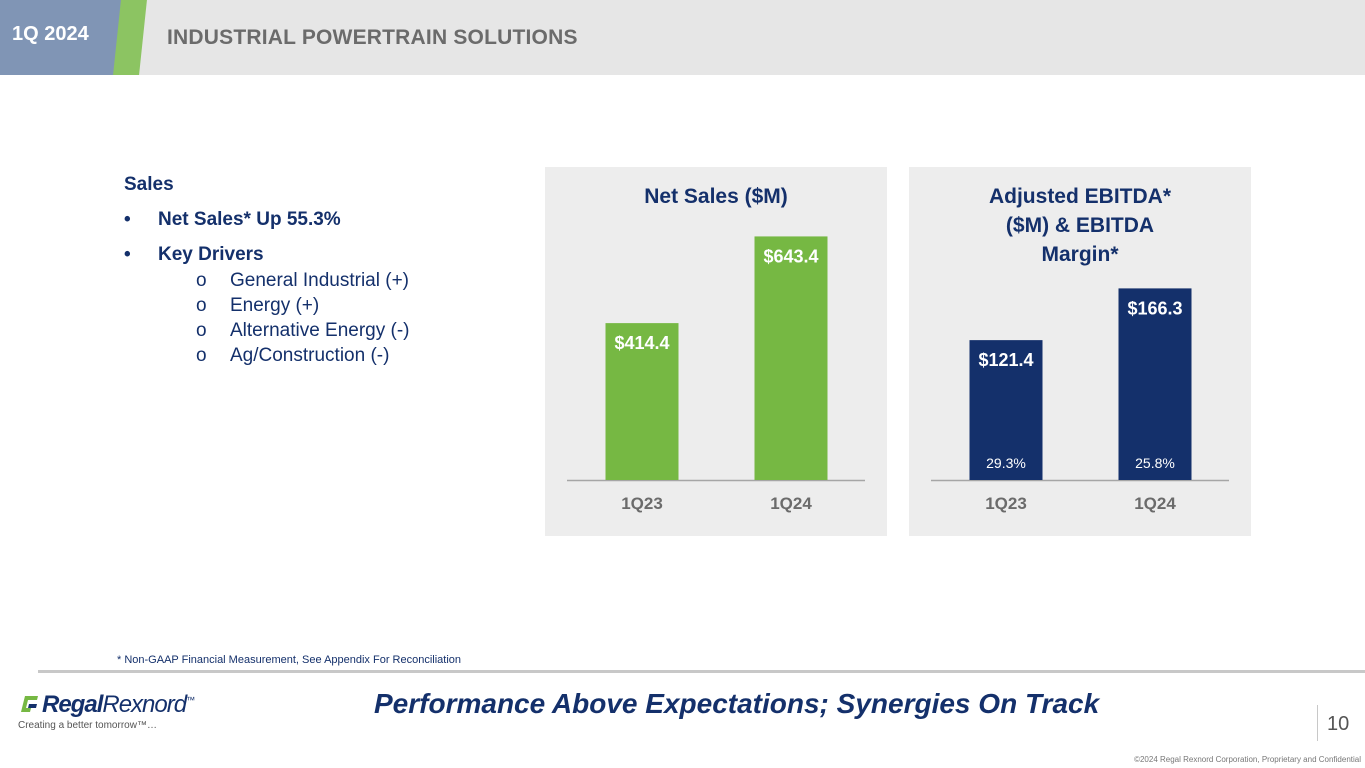  What do you see at coordinates (29, 704) in the screenshot?
I see `logo-mark-icon` at bounding box center [29, 704].